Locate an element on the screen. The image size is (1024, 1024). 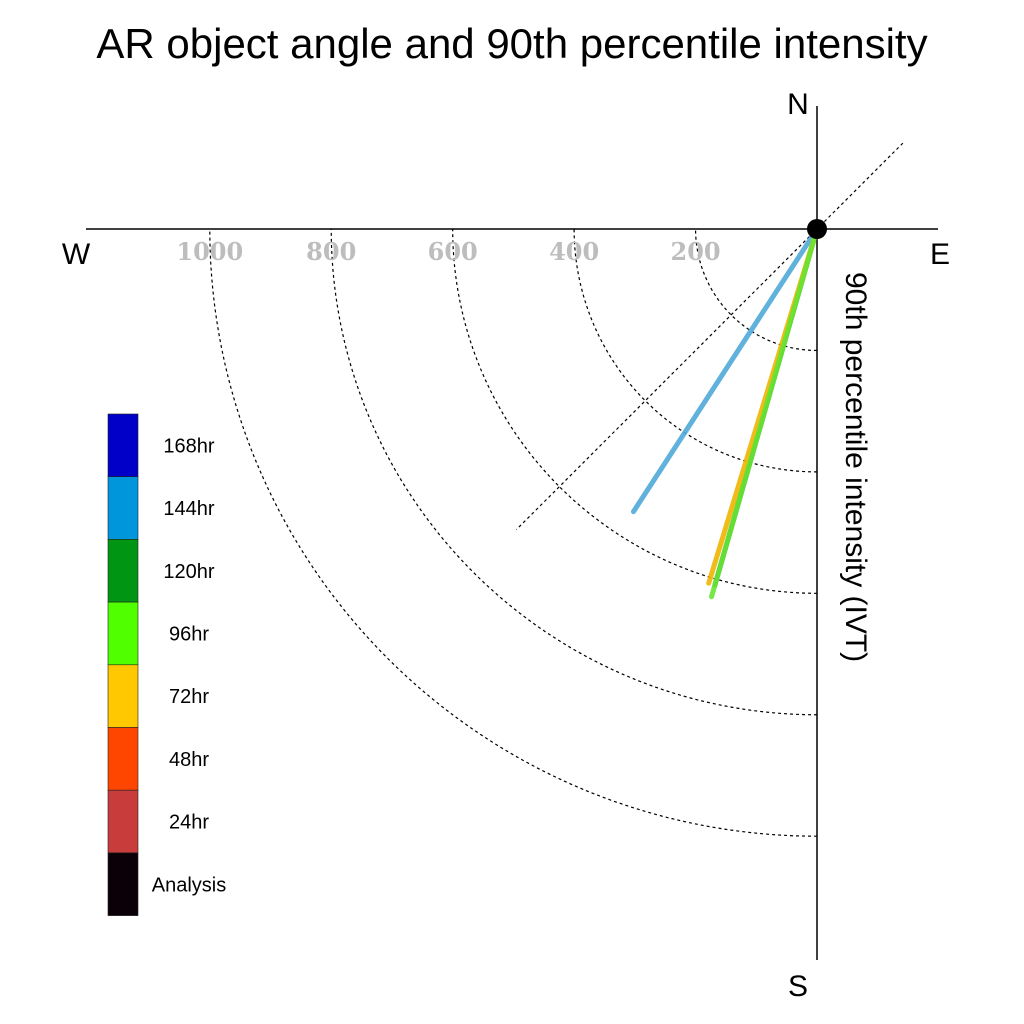
legend-label: 24hr is located at coordinates (189, 823).